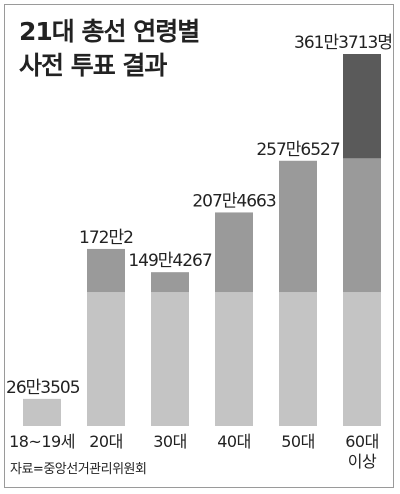 The height and width of the screenshot is (494, 400). What do you see at coordinates (42, 441) in the screenshot?
I see `category-label-1: 18~19세` at bounding box center [42, 441].